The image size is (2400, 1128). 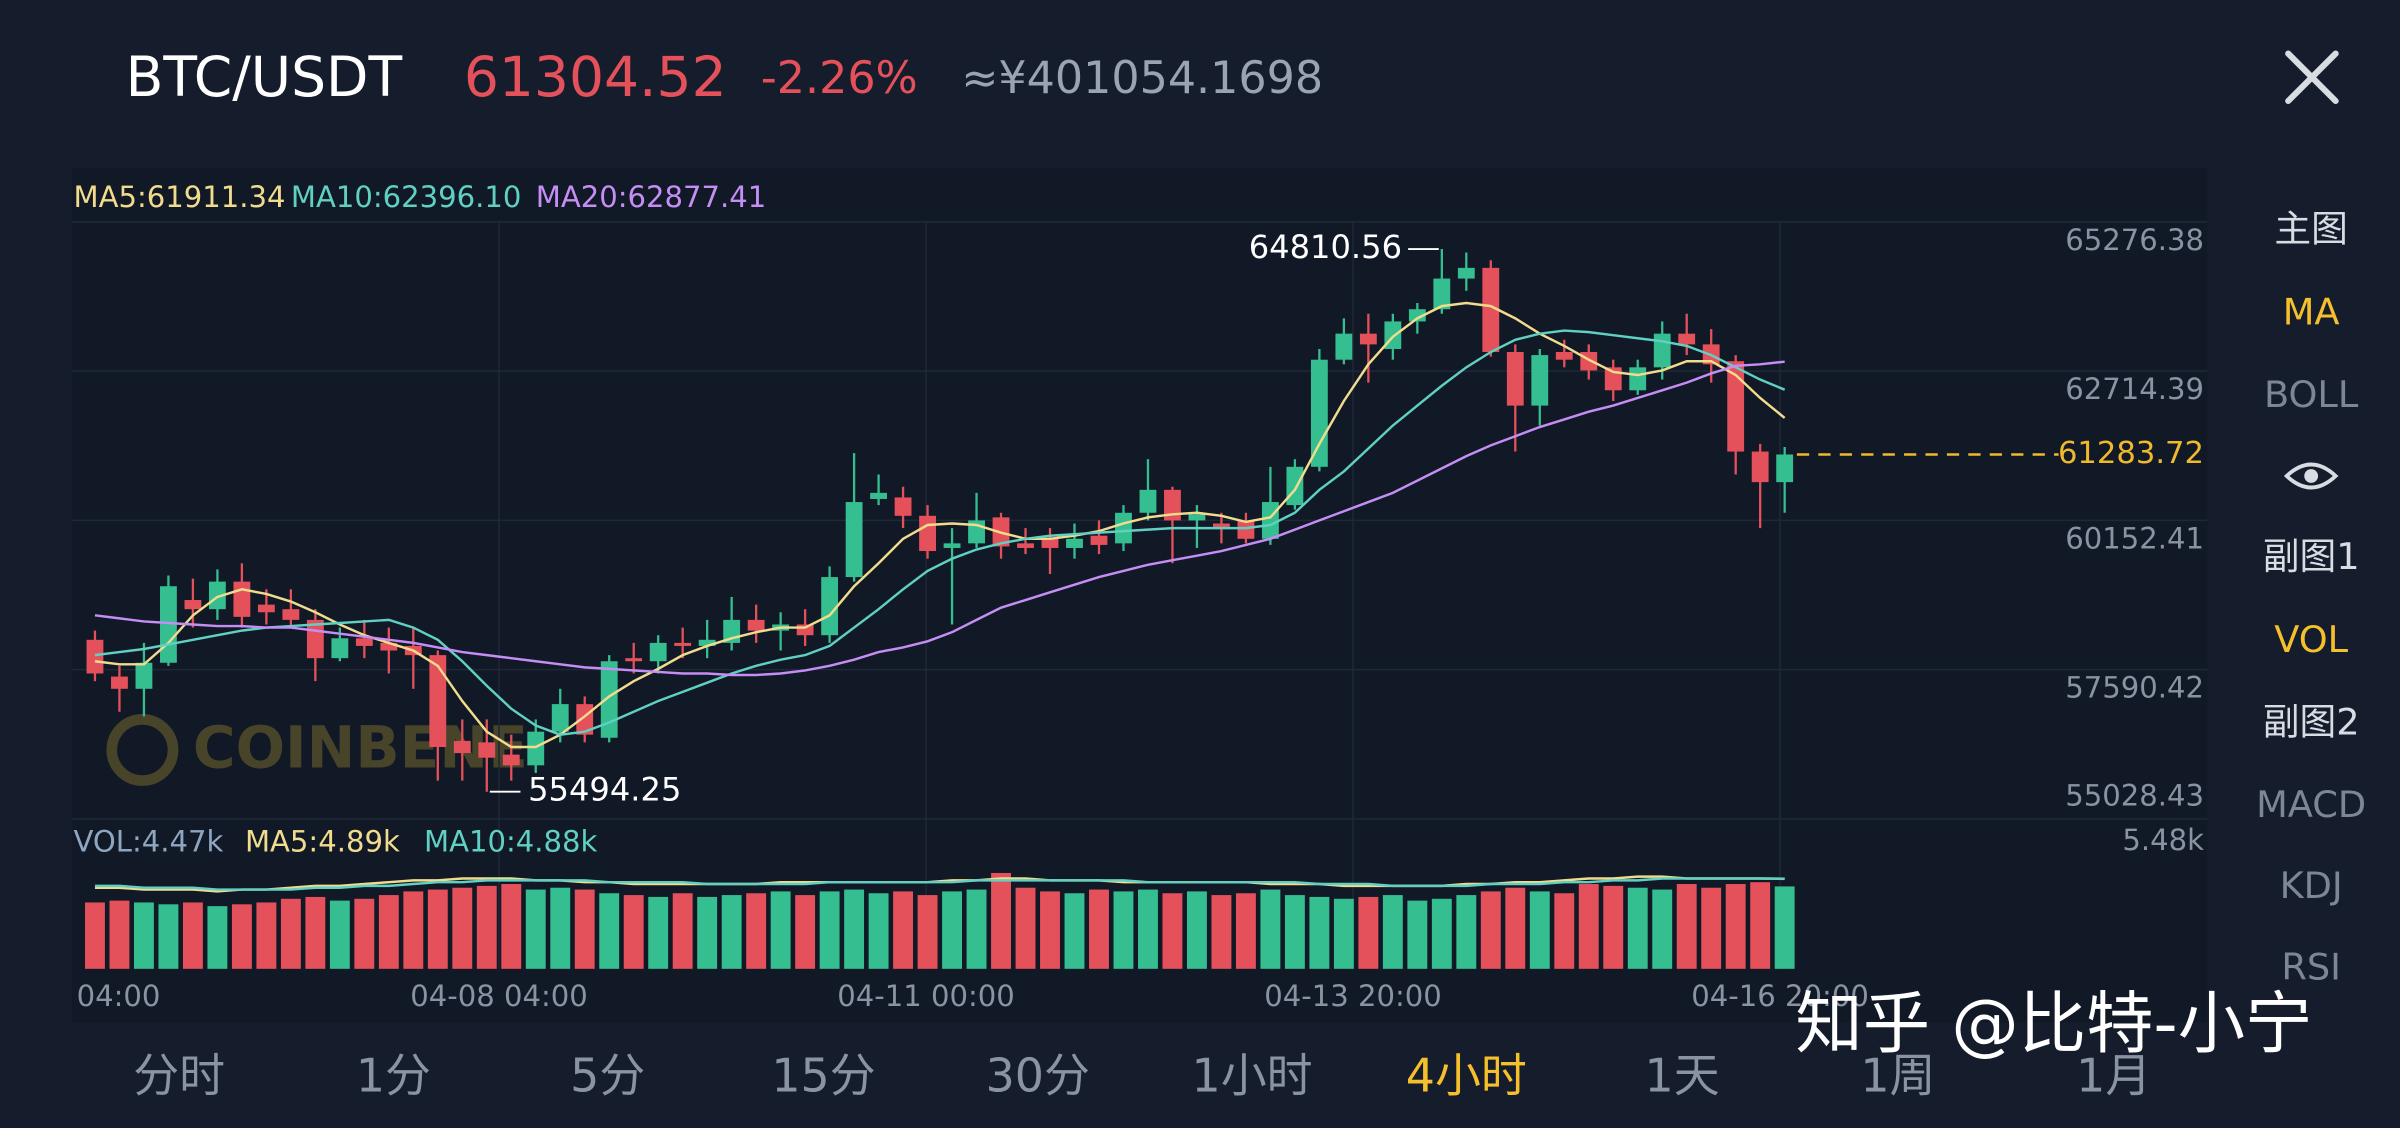 What do you see at coordinates (2053, 1023) in the screenshot?
I see `overlay-watermark: 知乎 @比特-小宁` at bounding box center [2053, 1023].